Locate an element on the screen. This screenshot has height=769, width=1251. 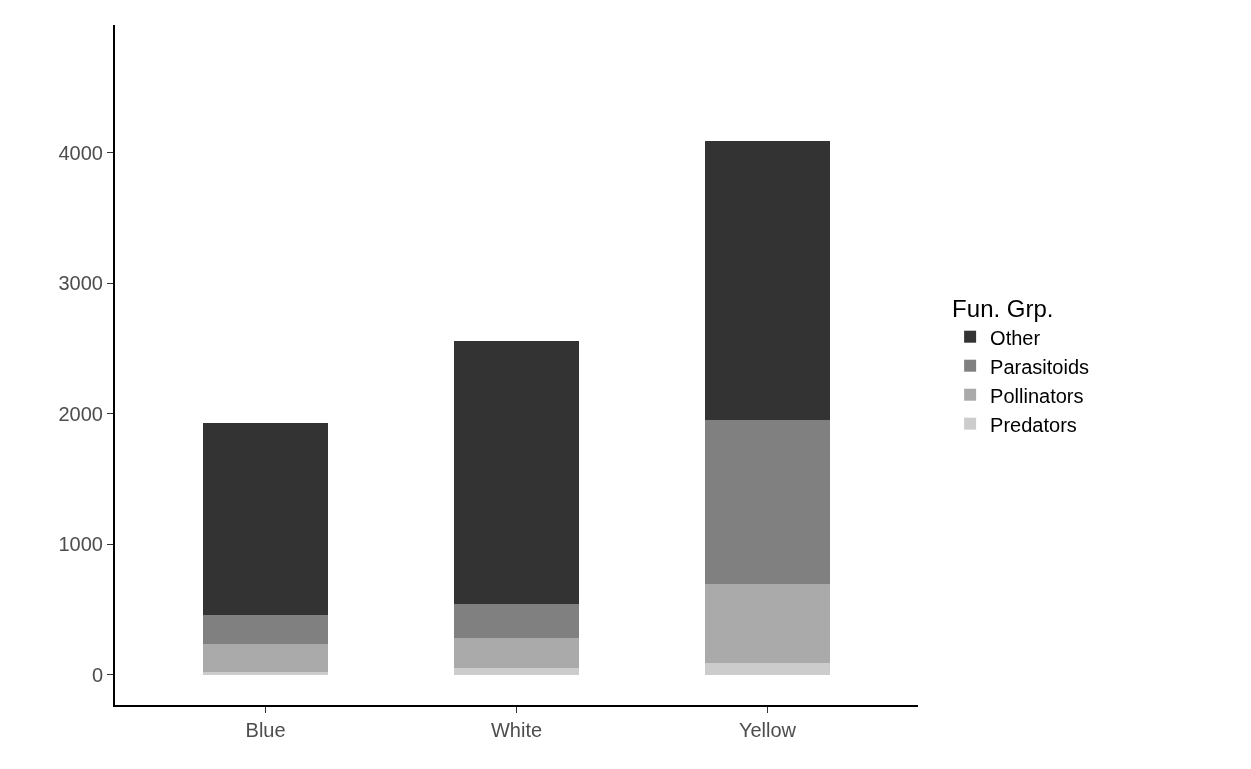
y-tick-label: 3000 is located at coordinates (80, 283).